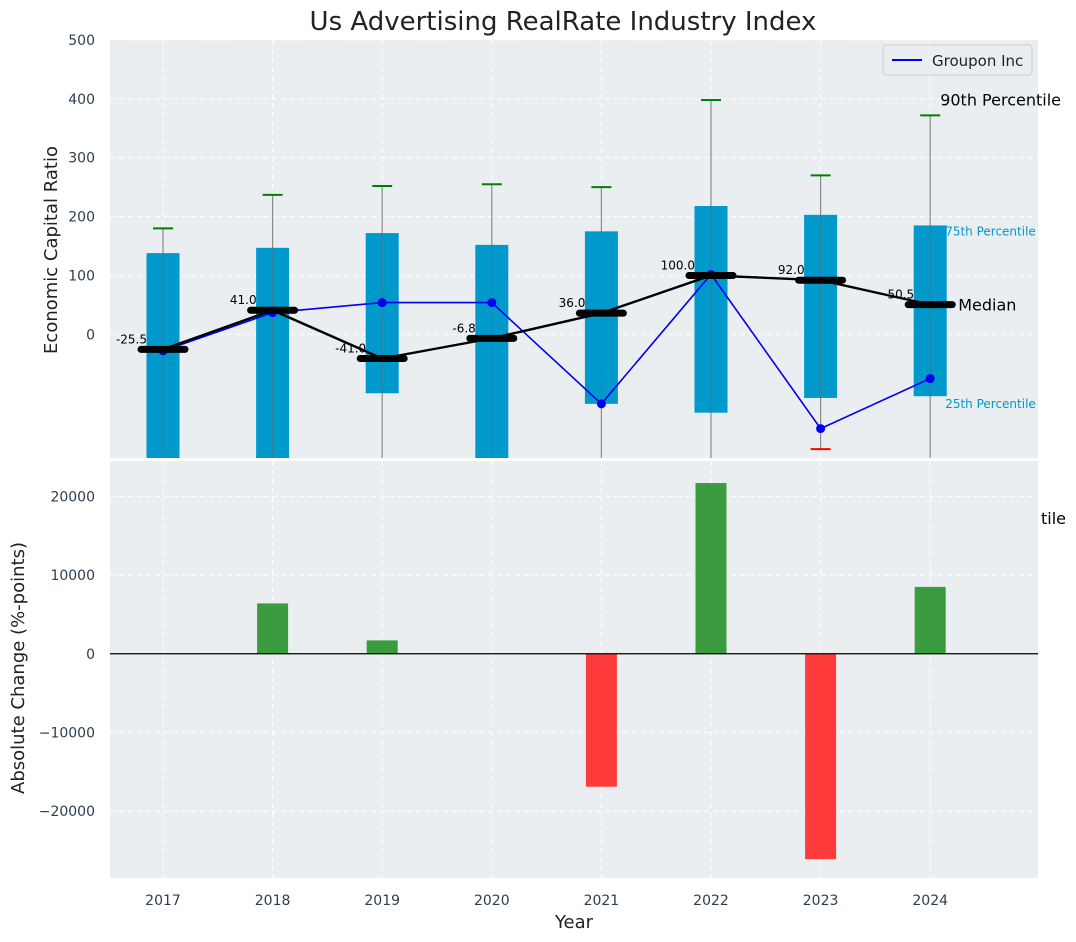 The image size is (1076, 942). Describe the element at coordinates (563, 22) in the screenshot. I see `chart-title: Us Advertising RealRate Industry Index` at that location.